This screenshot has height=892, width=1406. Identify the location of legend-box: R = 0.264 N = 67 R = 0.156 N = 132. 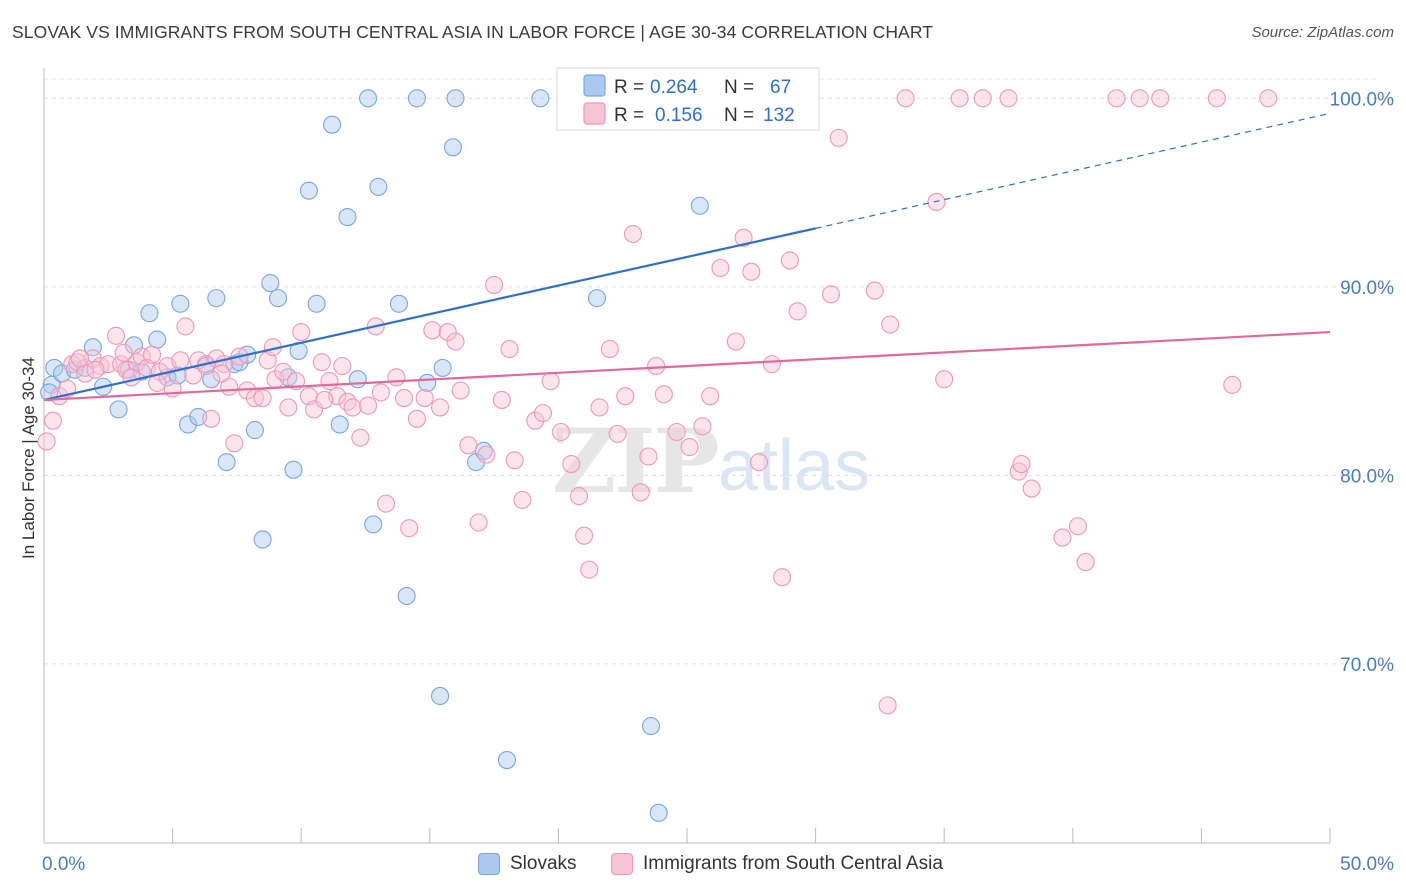
(688, 99).